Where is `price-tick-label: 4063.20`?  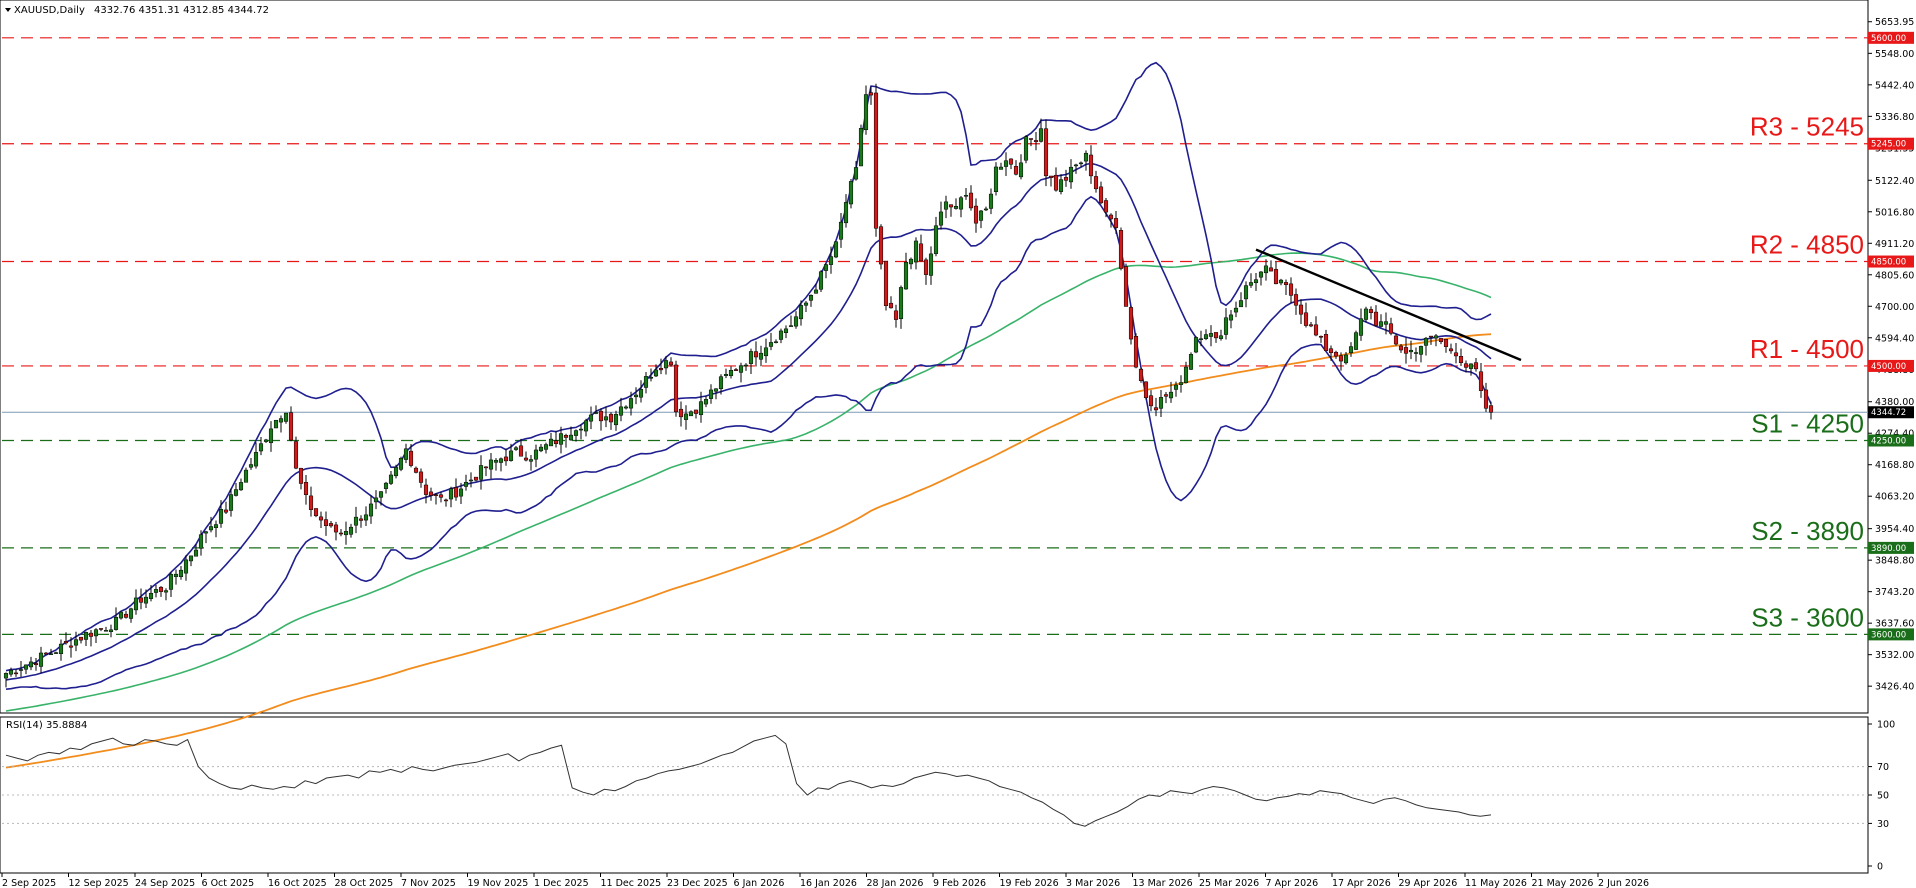 price-tick-label: 4063.20 is located at coordinates (1894, 497).